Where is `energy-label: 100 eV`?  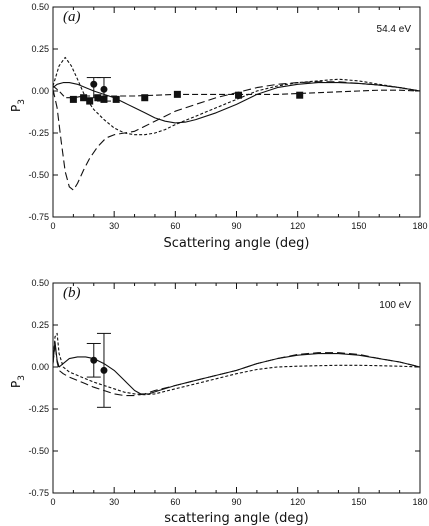 energy-label: 100 eV is located at coordinates (395, 305).